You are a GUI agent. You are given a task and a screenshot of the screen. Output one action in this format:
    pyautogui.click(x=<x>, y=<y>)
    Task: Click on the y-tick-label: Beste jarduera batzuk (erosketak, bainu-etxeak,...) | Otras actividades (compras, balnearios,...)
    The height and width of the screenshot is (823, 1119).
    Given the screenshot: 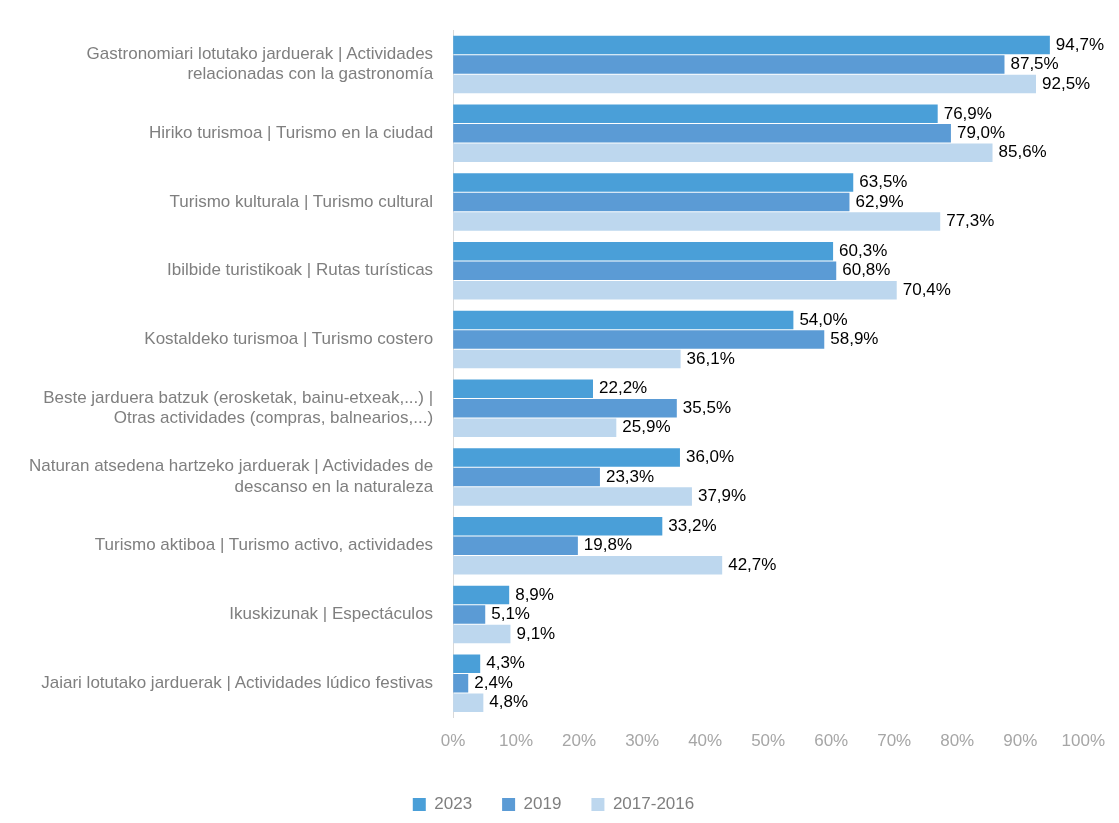 What is the action you would take?
    pyautogui.click(x=238, y=407)
    